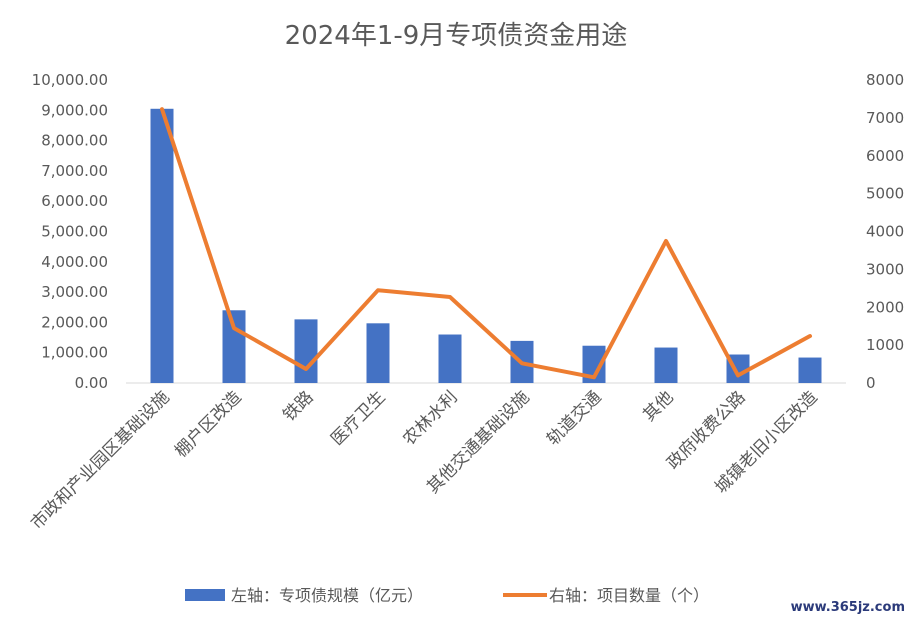  What do you see at coordinates (100, 460) in the screenshot?
I see `category-label: 市政和产业园区基础设施` at bounding box center [100, 460].